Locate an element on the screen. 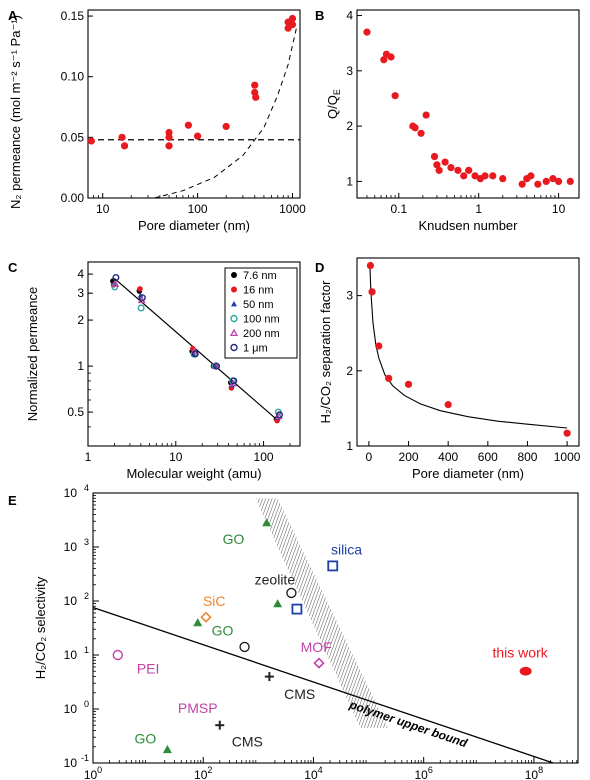  panel-e-ytick-label: 10 0 is located at coordinates (76, 707).